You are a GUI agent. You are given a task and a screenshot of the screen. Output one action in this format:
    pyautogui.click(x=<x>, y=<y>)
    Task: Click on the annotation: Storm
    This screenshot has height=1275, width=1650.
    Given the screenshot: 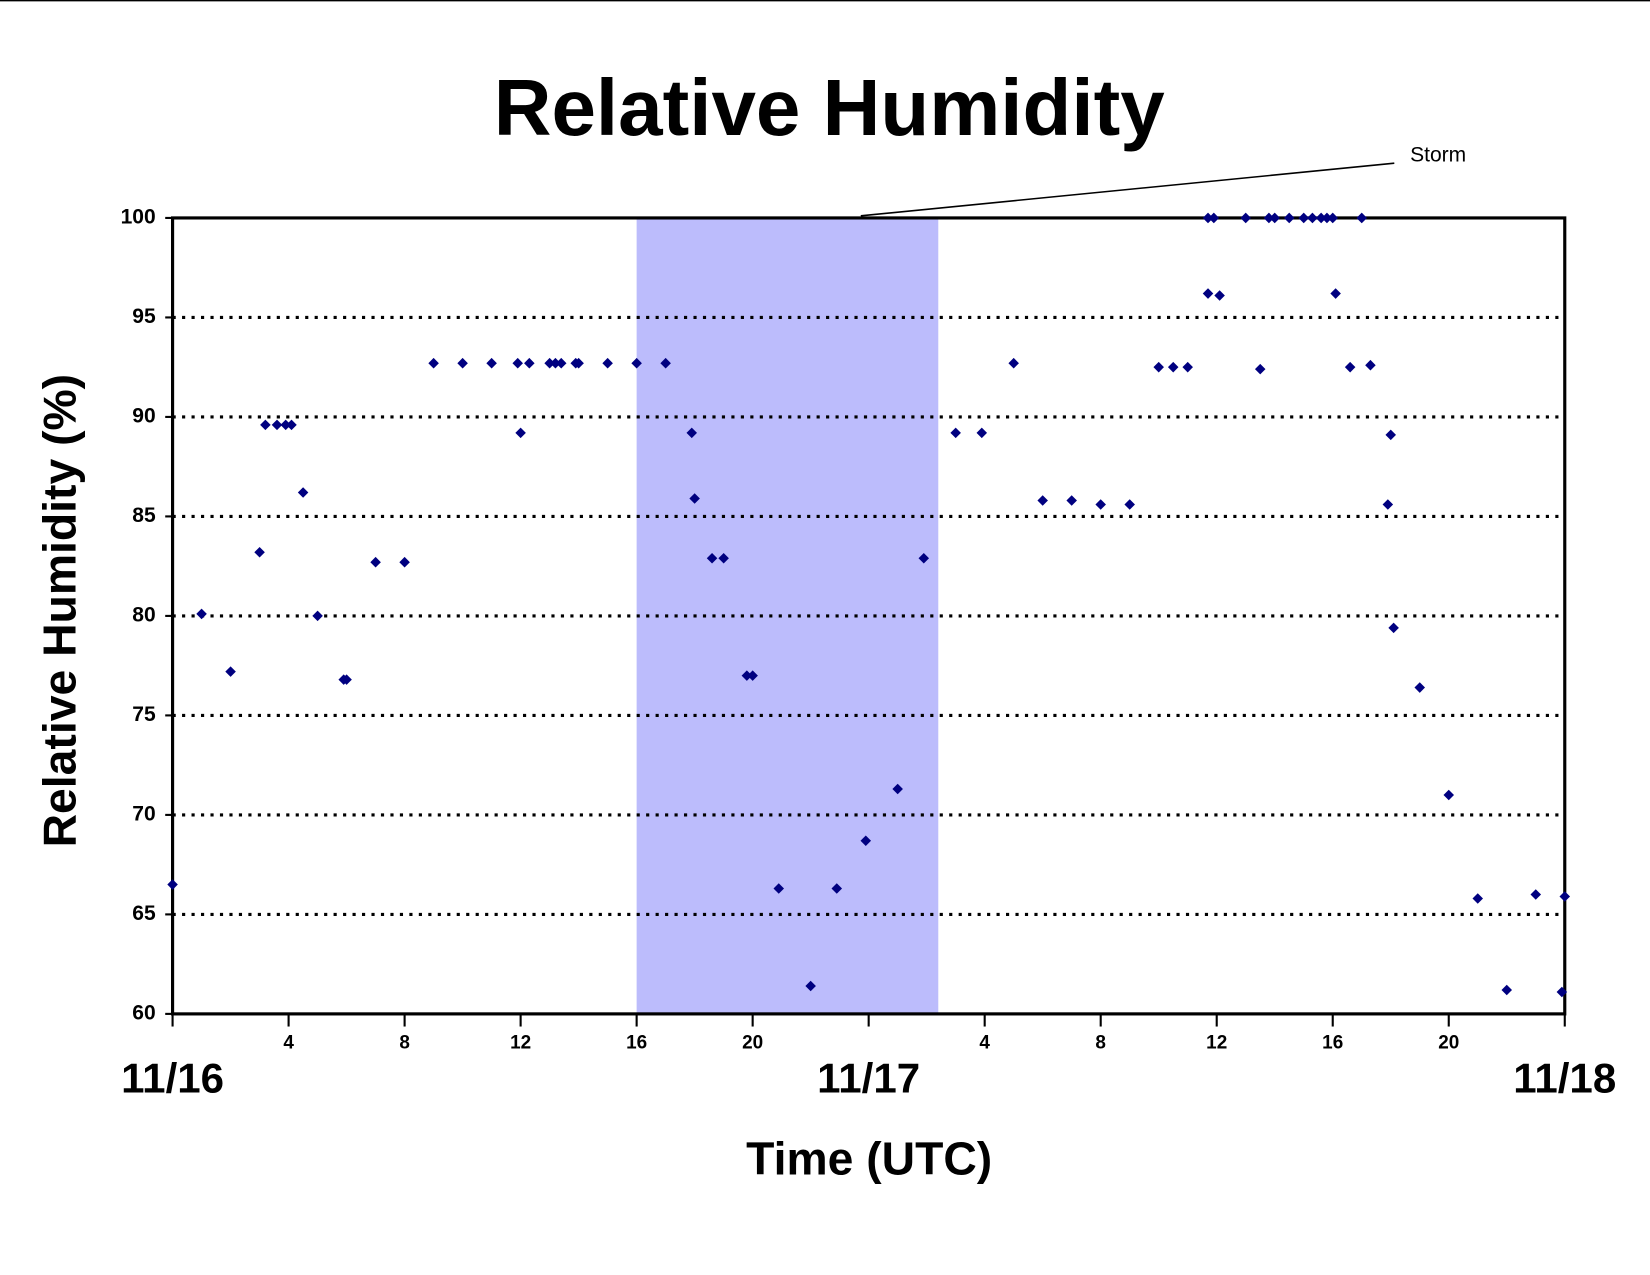 What is the action you would take?
    pyautogui.click(x=1438, y=154)
    